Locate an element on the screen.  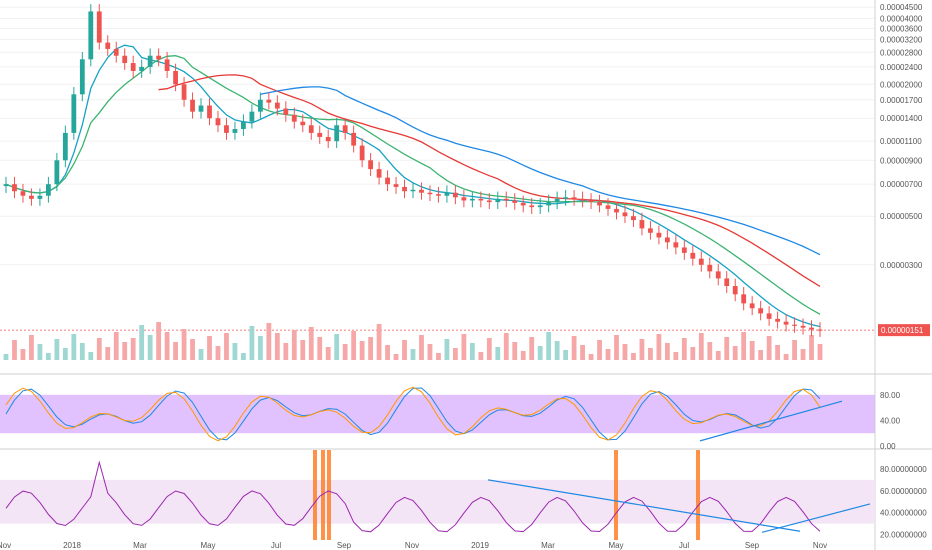
rsi-tick-label: 40.00000000 is located at coordinates (903, 513).